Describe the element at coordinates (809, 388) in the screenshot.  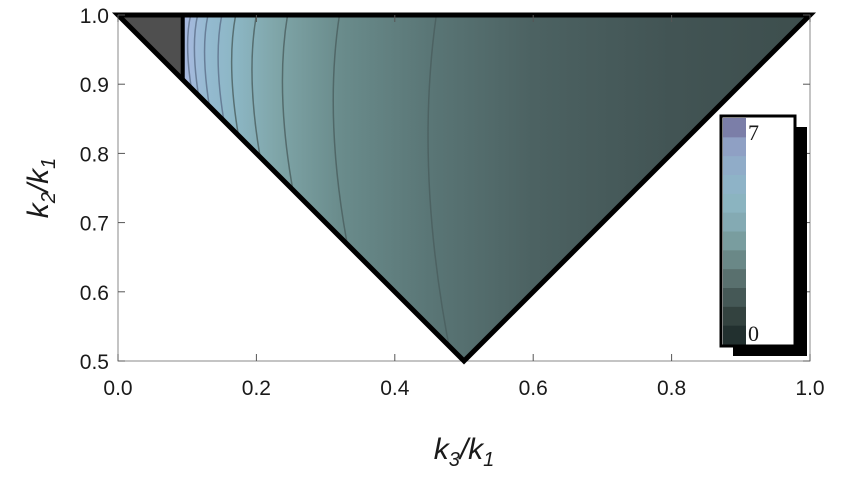
I see `x-tick-label: 1.0` at that location.